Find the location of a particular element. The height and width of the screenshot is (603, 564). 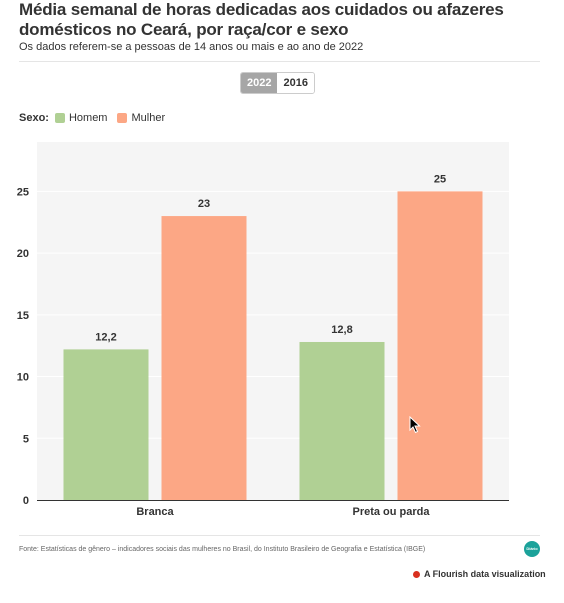

legend-swatch-homem is located at coordinates (59, 118).